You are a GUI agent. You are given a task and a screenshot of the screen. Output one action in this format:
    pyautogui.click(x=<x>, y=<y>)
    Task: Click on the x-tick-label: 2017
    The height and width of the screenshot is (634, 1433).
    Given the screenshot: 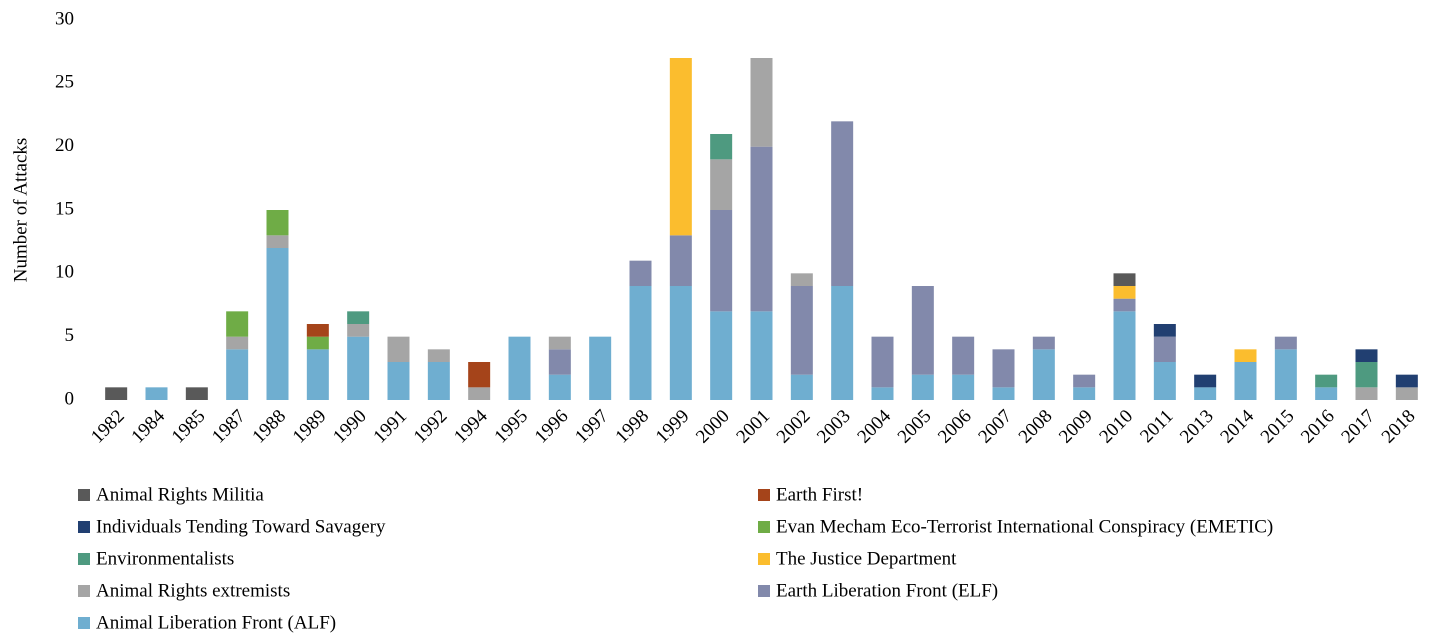 What is the action you would take?
    pyautogui.click(x=1358, y=427)
    